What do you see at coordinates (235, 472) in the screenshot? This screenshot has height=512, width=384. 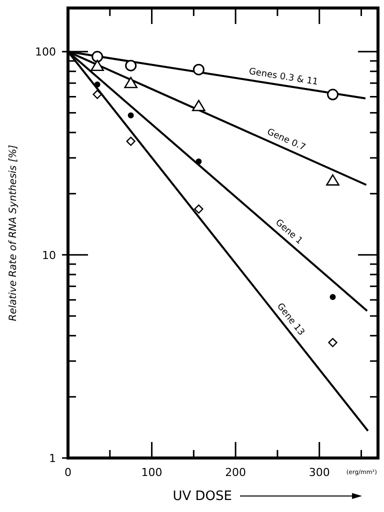 I see `x-tick-label: 200` at bounding box center [235, 472].